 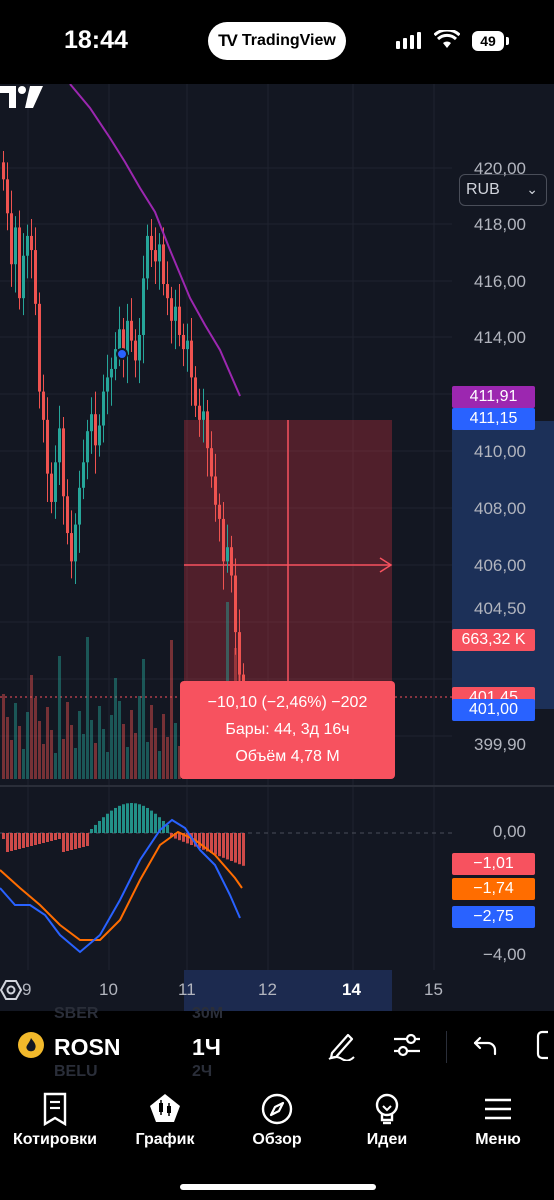 What do you see at coordinates (493, 864) in the screenshot?
I see `macd-hist-tag: −1,01` at bounding box center [493, 864].